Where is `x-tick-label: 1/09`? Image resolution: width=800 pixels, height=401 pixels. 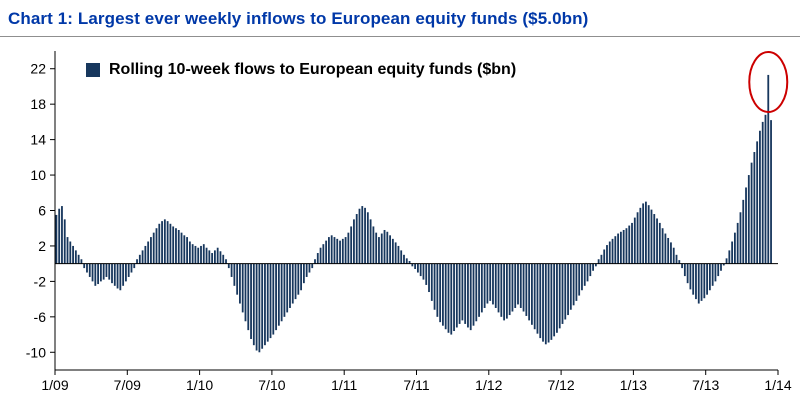 x-tick-label: 1/09 is located at coordinates (54, 385).